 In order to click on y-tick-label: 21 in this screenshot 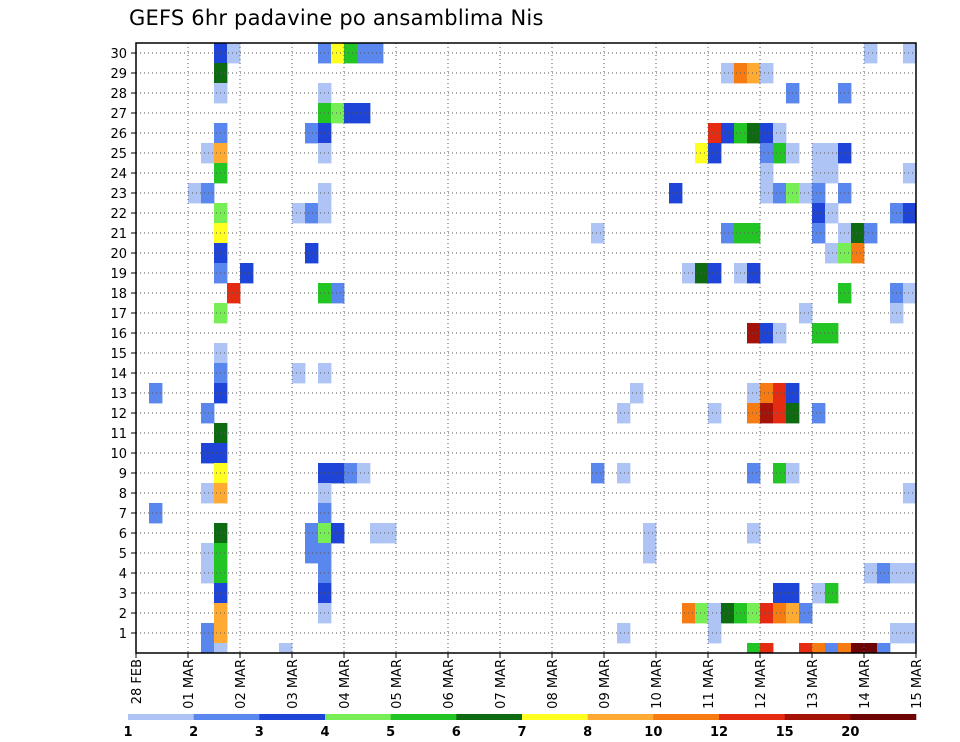, I will do `click(118, 234)`.